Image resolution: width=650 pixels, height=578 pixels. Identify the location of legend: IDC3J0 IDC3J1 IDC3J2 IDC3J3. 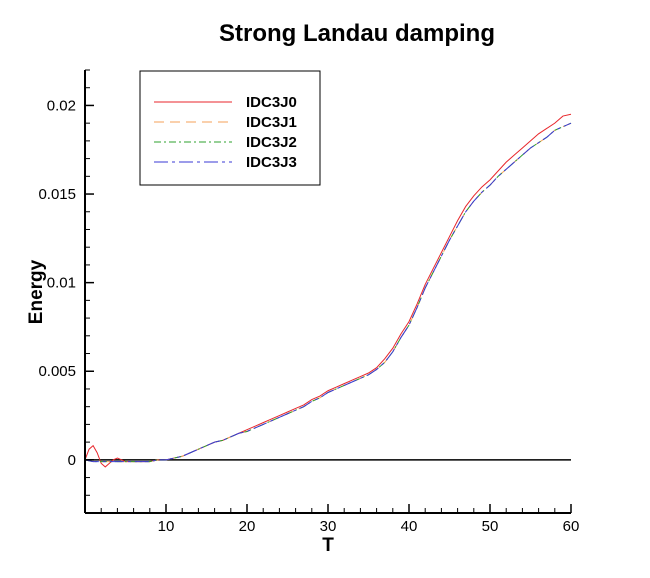
(230, 128).